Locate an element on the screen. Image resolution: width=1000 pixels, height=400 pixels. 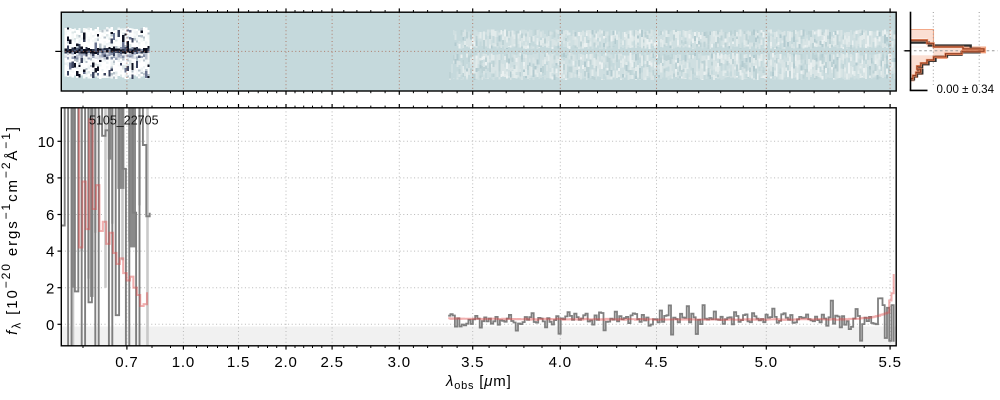
svg-text: 3.5 is located at coordinates (472, 362).